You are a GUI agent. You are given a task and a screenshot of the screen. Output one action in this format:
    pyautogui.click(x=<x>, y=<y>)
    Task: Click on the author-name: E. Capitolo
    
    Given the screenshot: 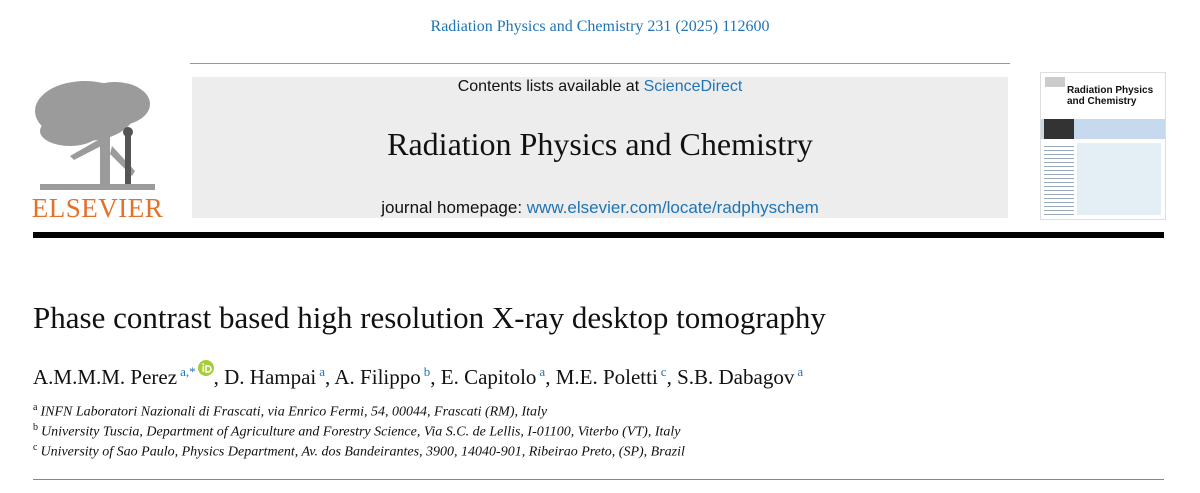 What is the action you would take?
    pyautogui.click(x=488, y=377)
    